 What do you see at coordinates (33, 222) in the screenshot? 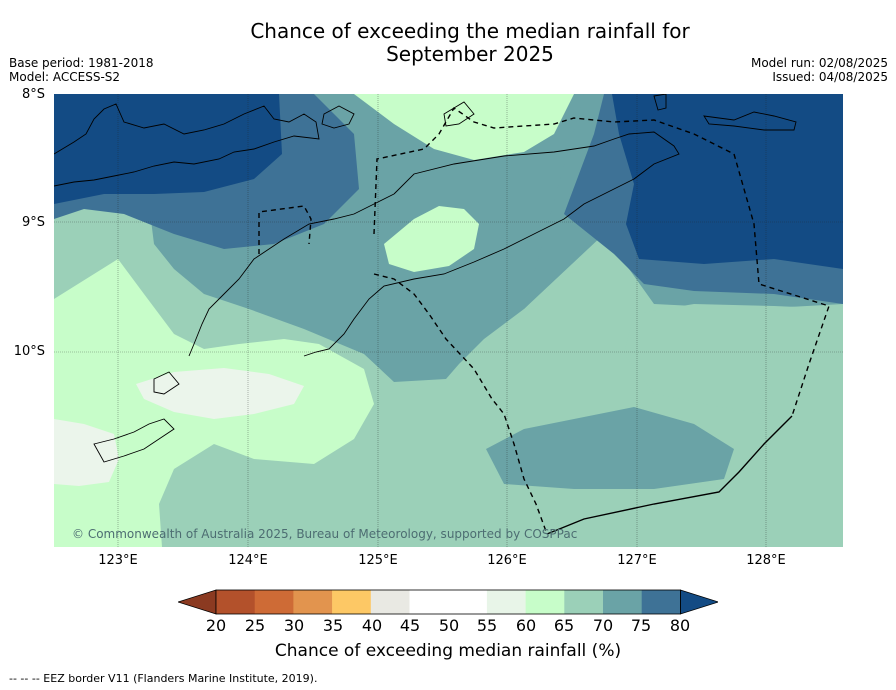
I see `lat-label-9s: 9°S` at bounding box center [33, 222].